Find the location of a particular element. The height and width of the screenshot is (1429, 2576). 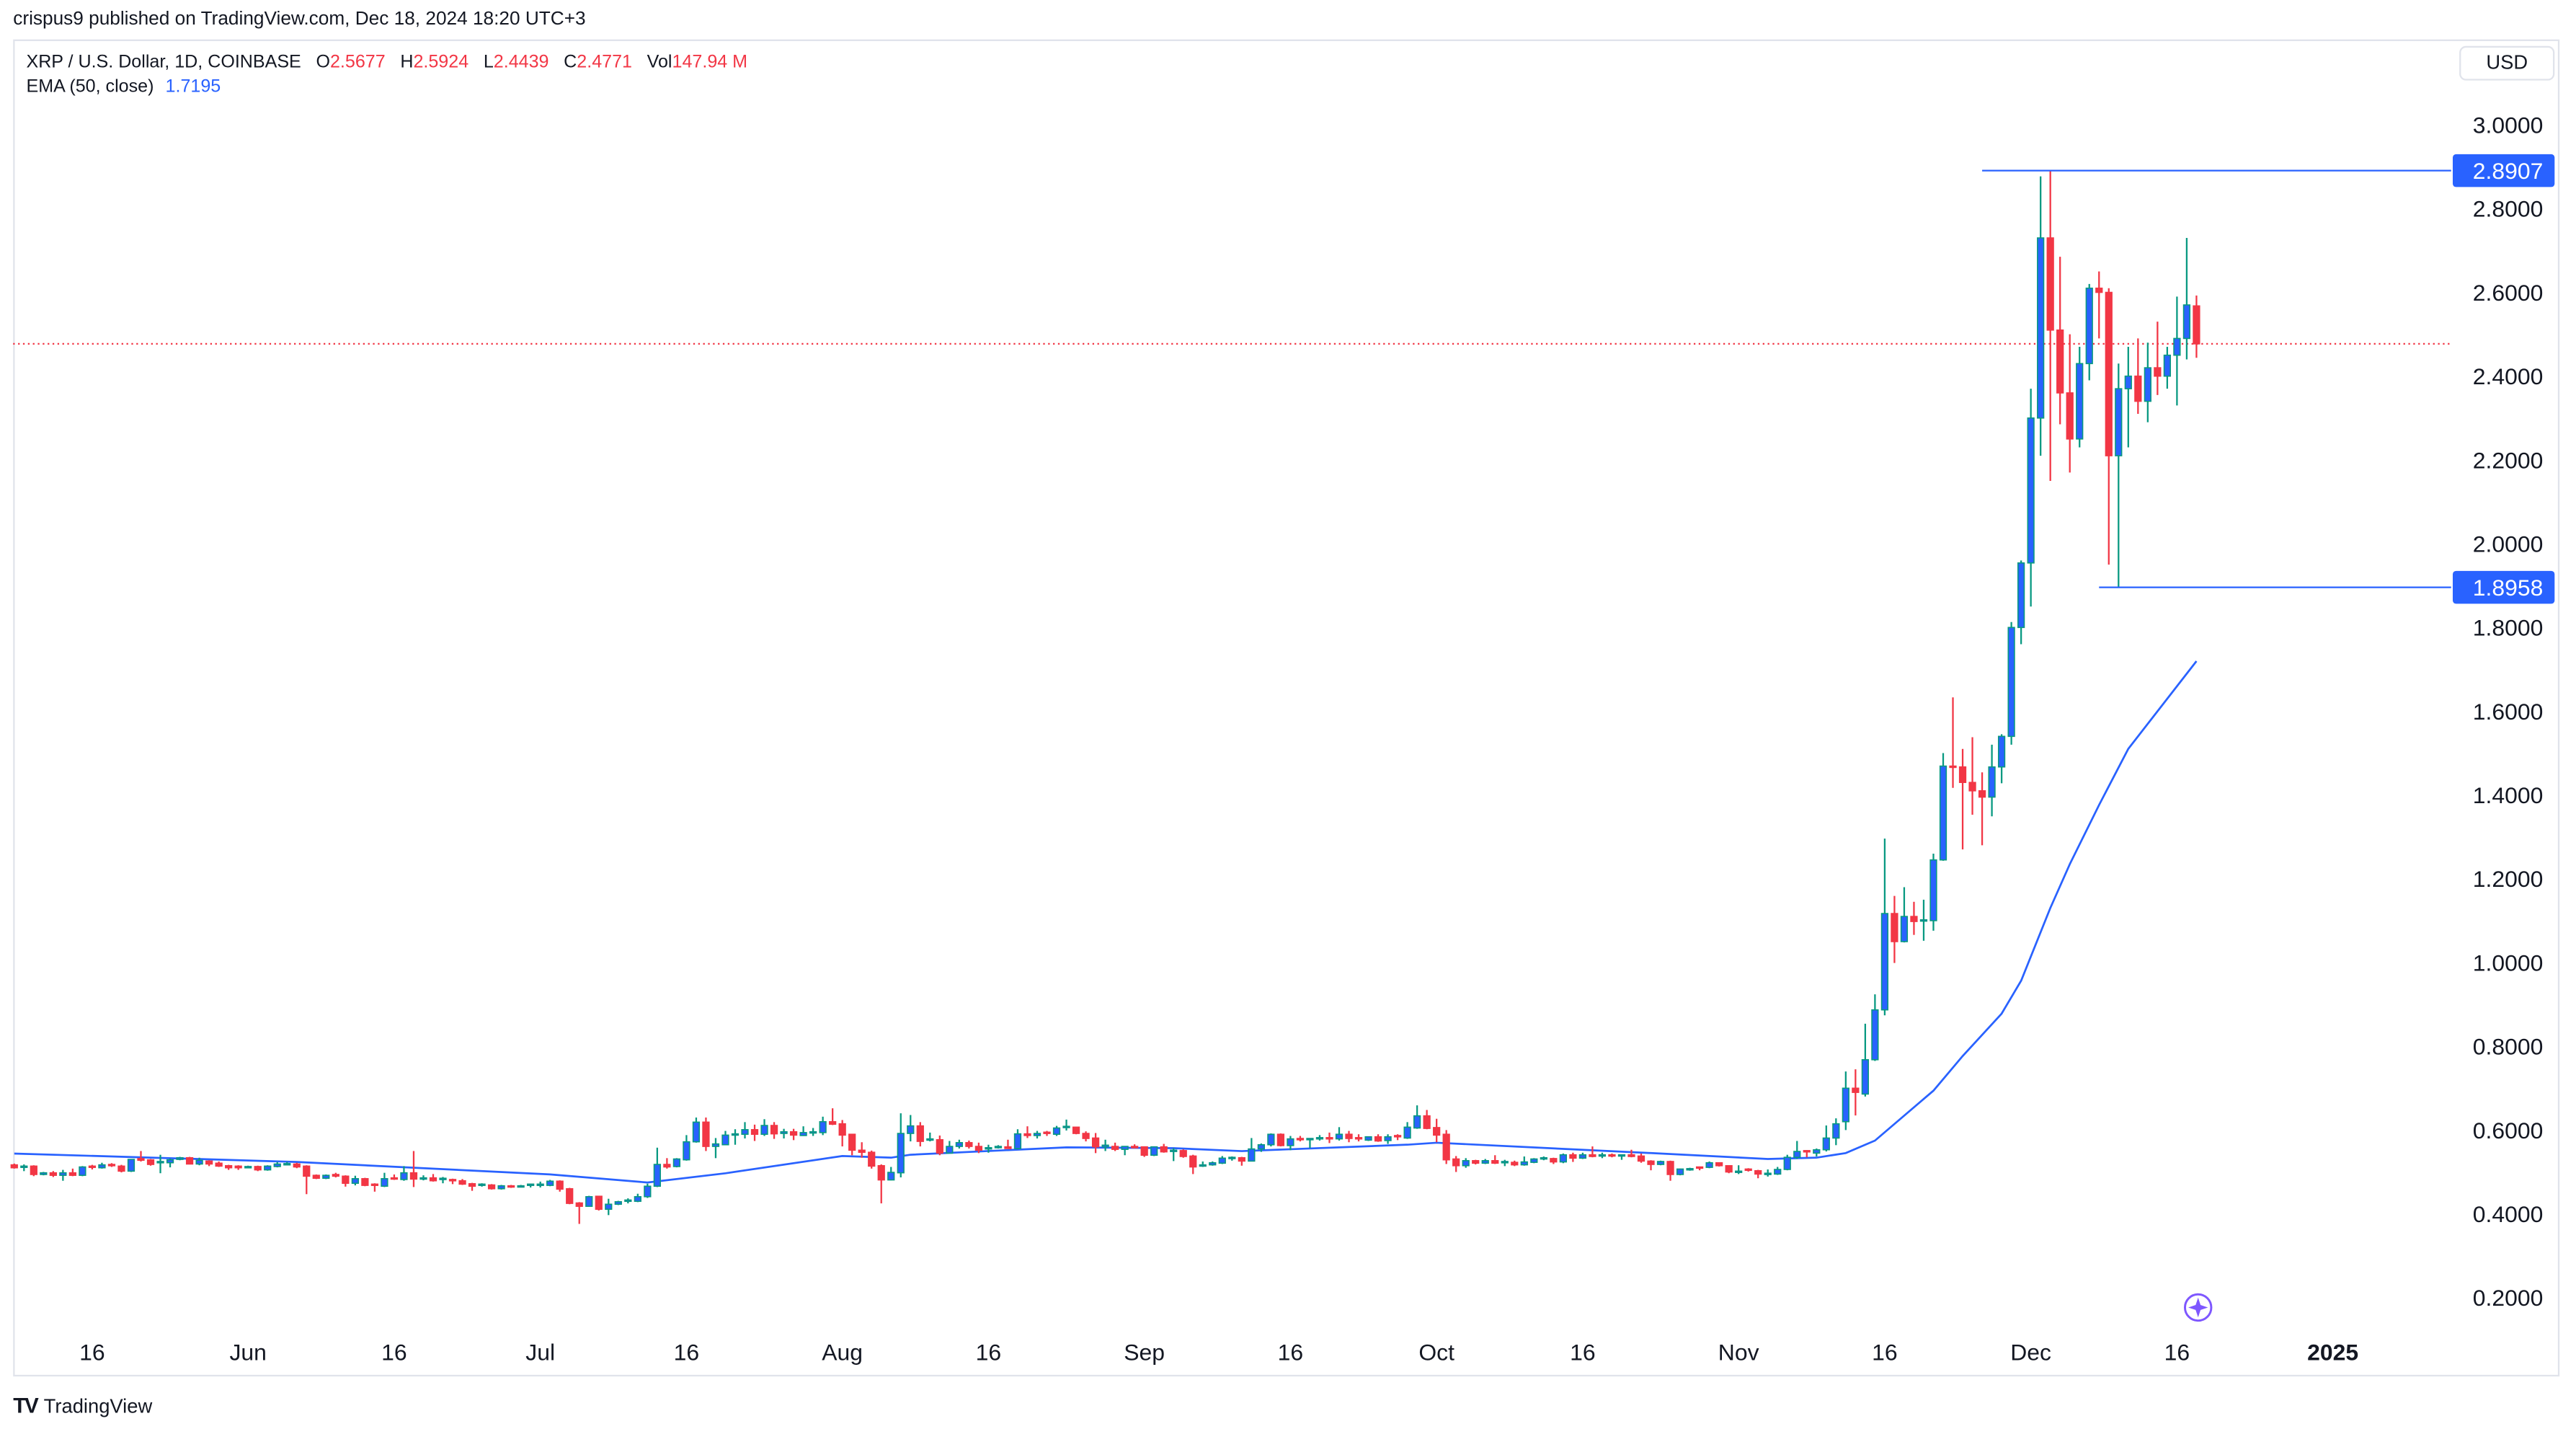

price-axis-label: 1.8000 is located at coordinates (2508, 628).